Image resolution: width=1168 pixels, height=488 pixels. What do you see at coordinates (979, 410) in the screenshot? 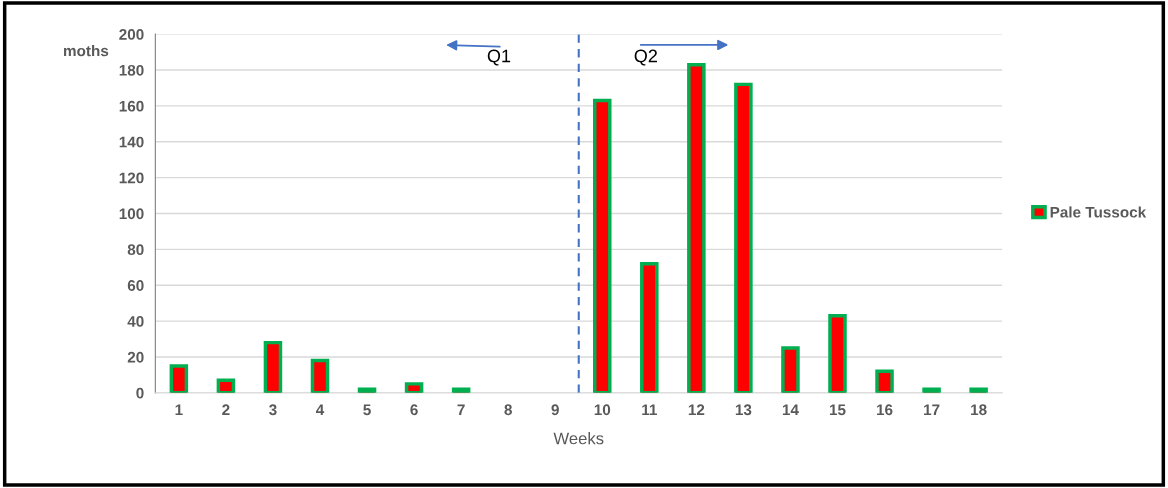
I see `x-tick-label: 18` at bounding box center [979, 410].